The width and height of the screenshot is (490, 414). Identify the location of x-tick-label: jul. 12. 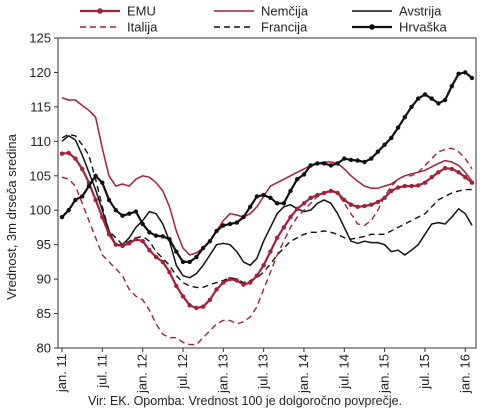
(182, 372).